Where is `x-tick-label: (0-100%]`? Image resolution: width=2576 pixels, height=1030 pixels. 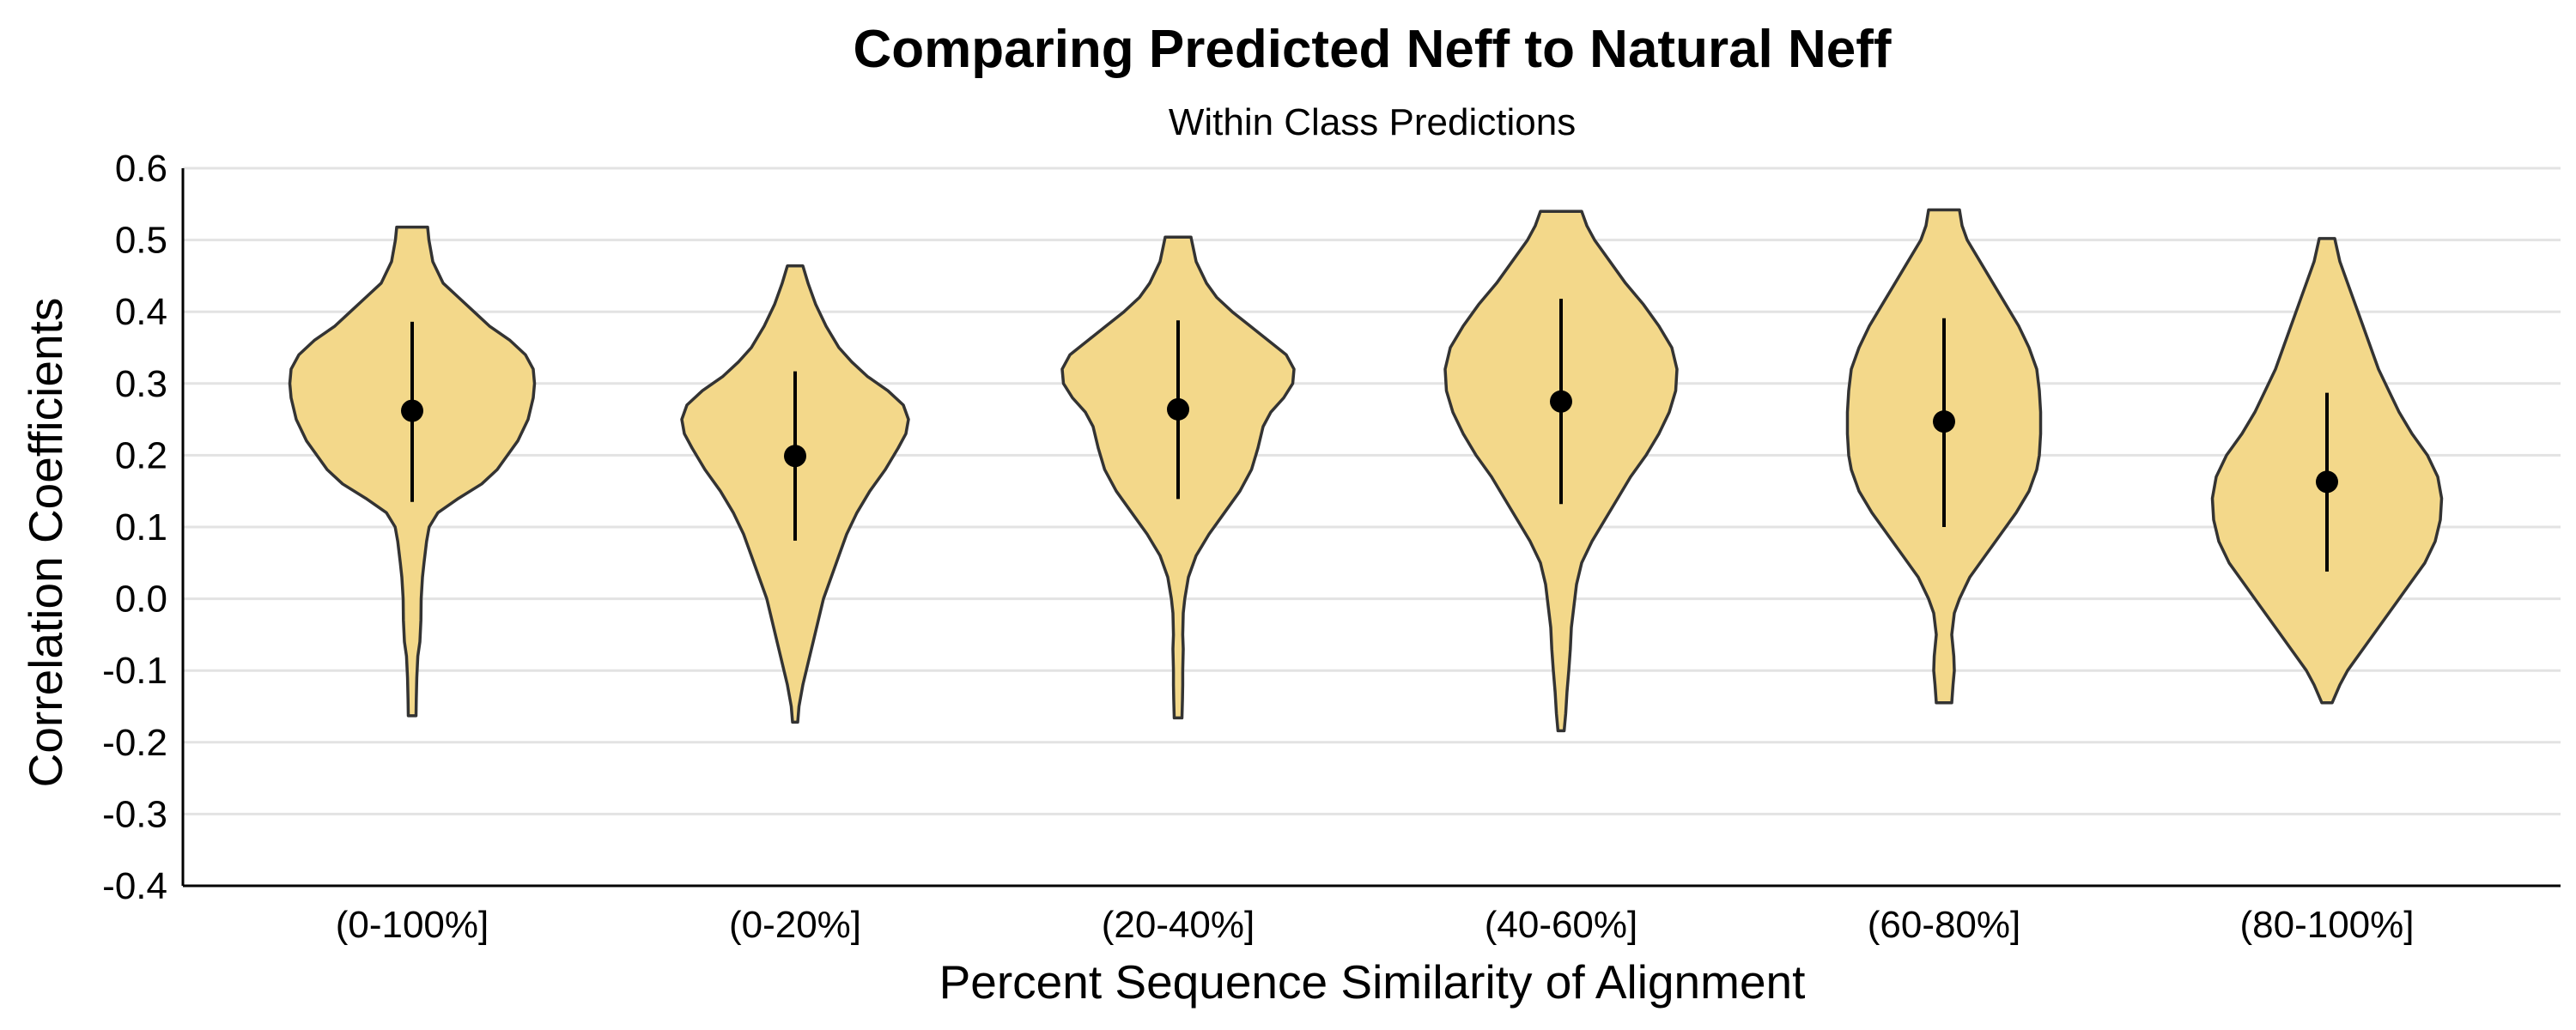 x-tick-label: (0-100%] is located at coordinates (412, 925).